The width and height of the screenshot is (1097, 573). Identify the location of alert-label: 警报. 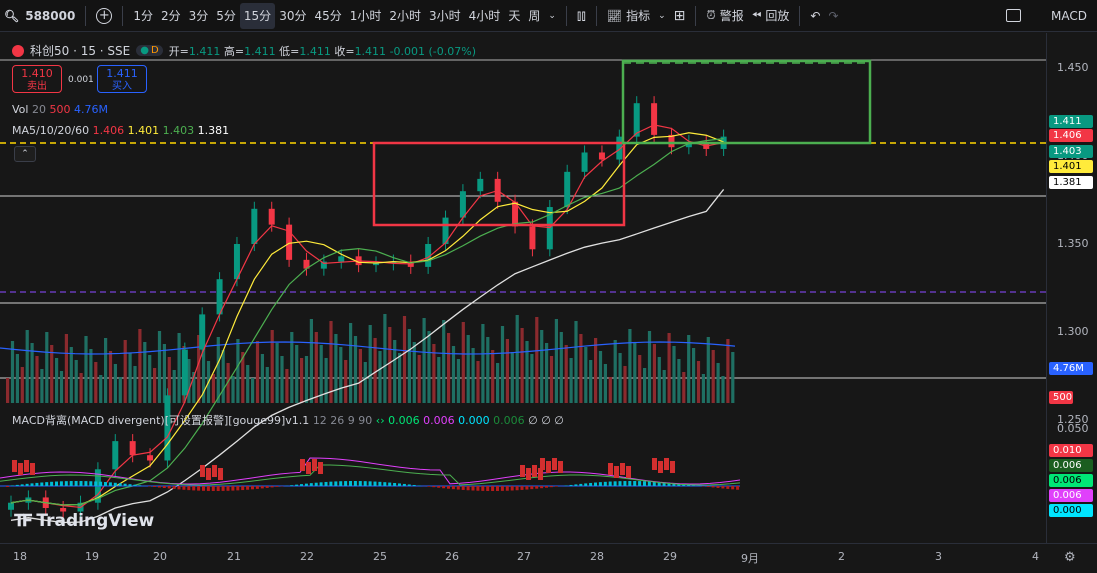
(731, 16).